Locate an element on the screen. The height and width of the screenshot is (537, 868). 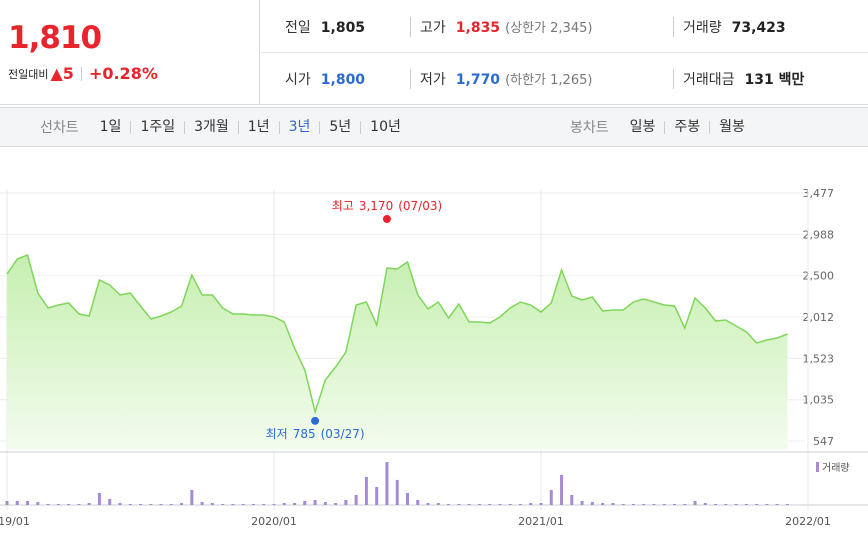
row-divider is located at coordinates (564, 52).